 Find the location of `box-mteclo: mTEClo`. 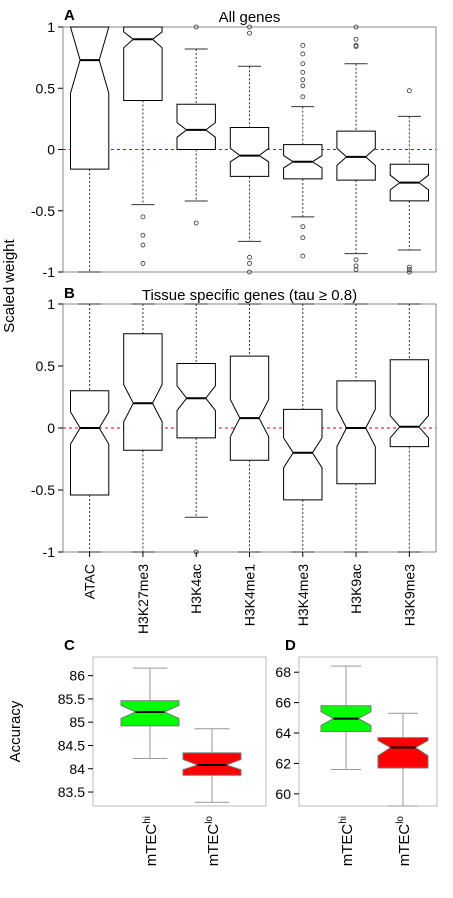

box-mteclo: mTEClo is located at coordinates (212, 797).